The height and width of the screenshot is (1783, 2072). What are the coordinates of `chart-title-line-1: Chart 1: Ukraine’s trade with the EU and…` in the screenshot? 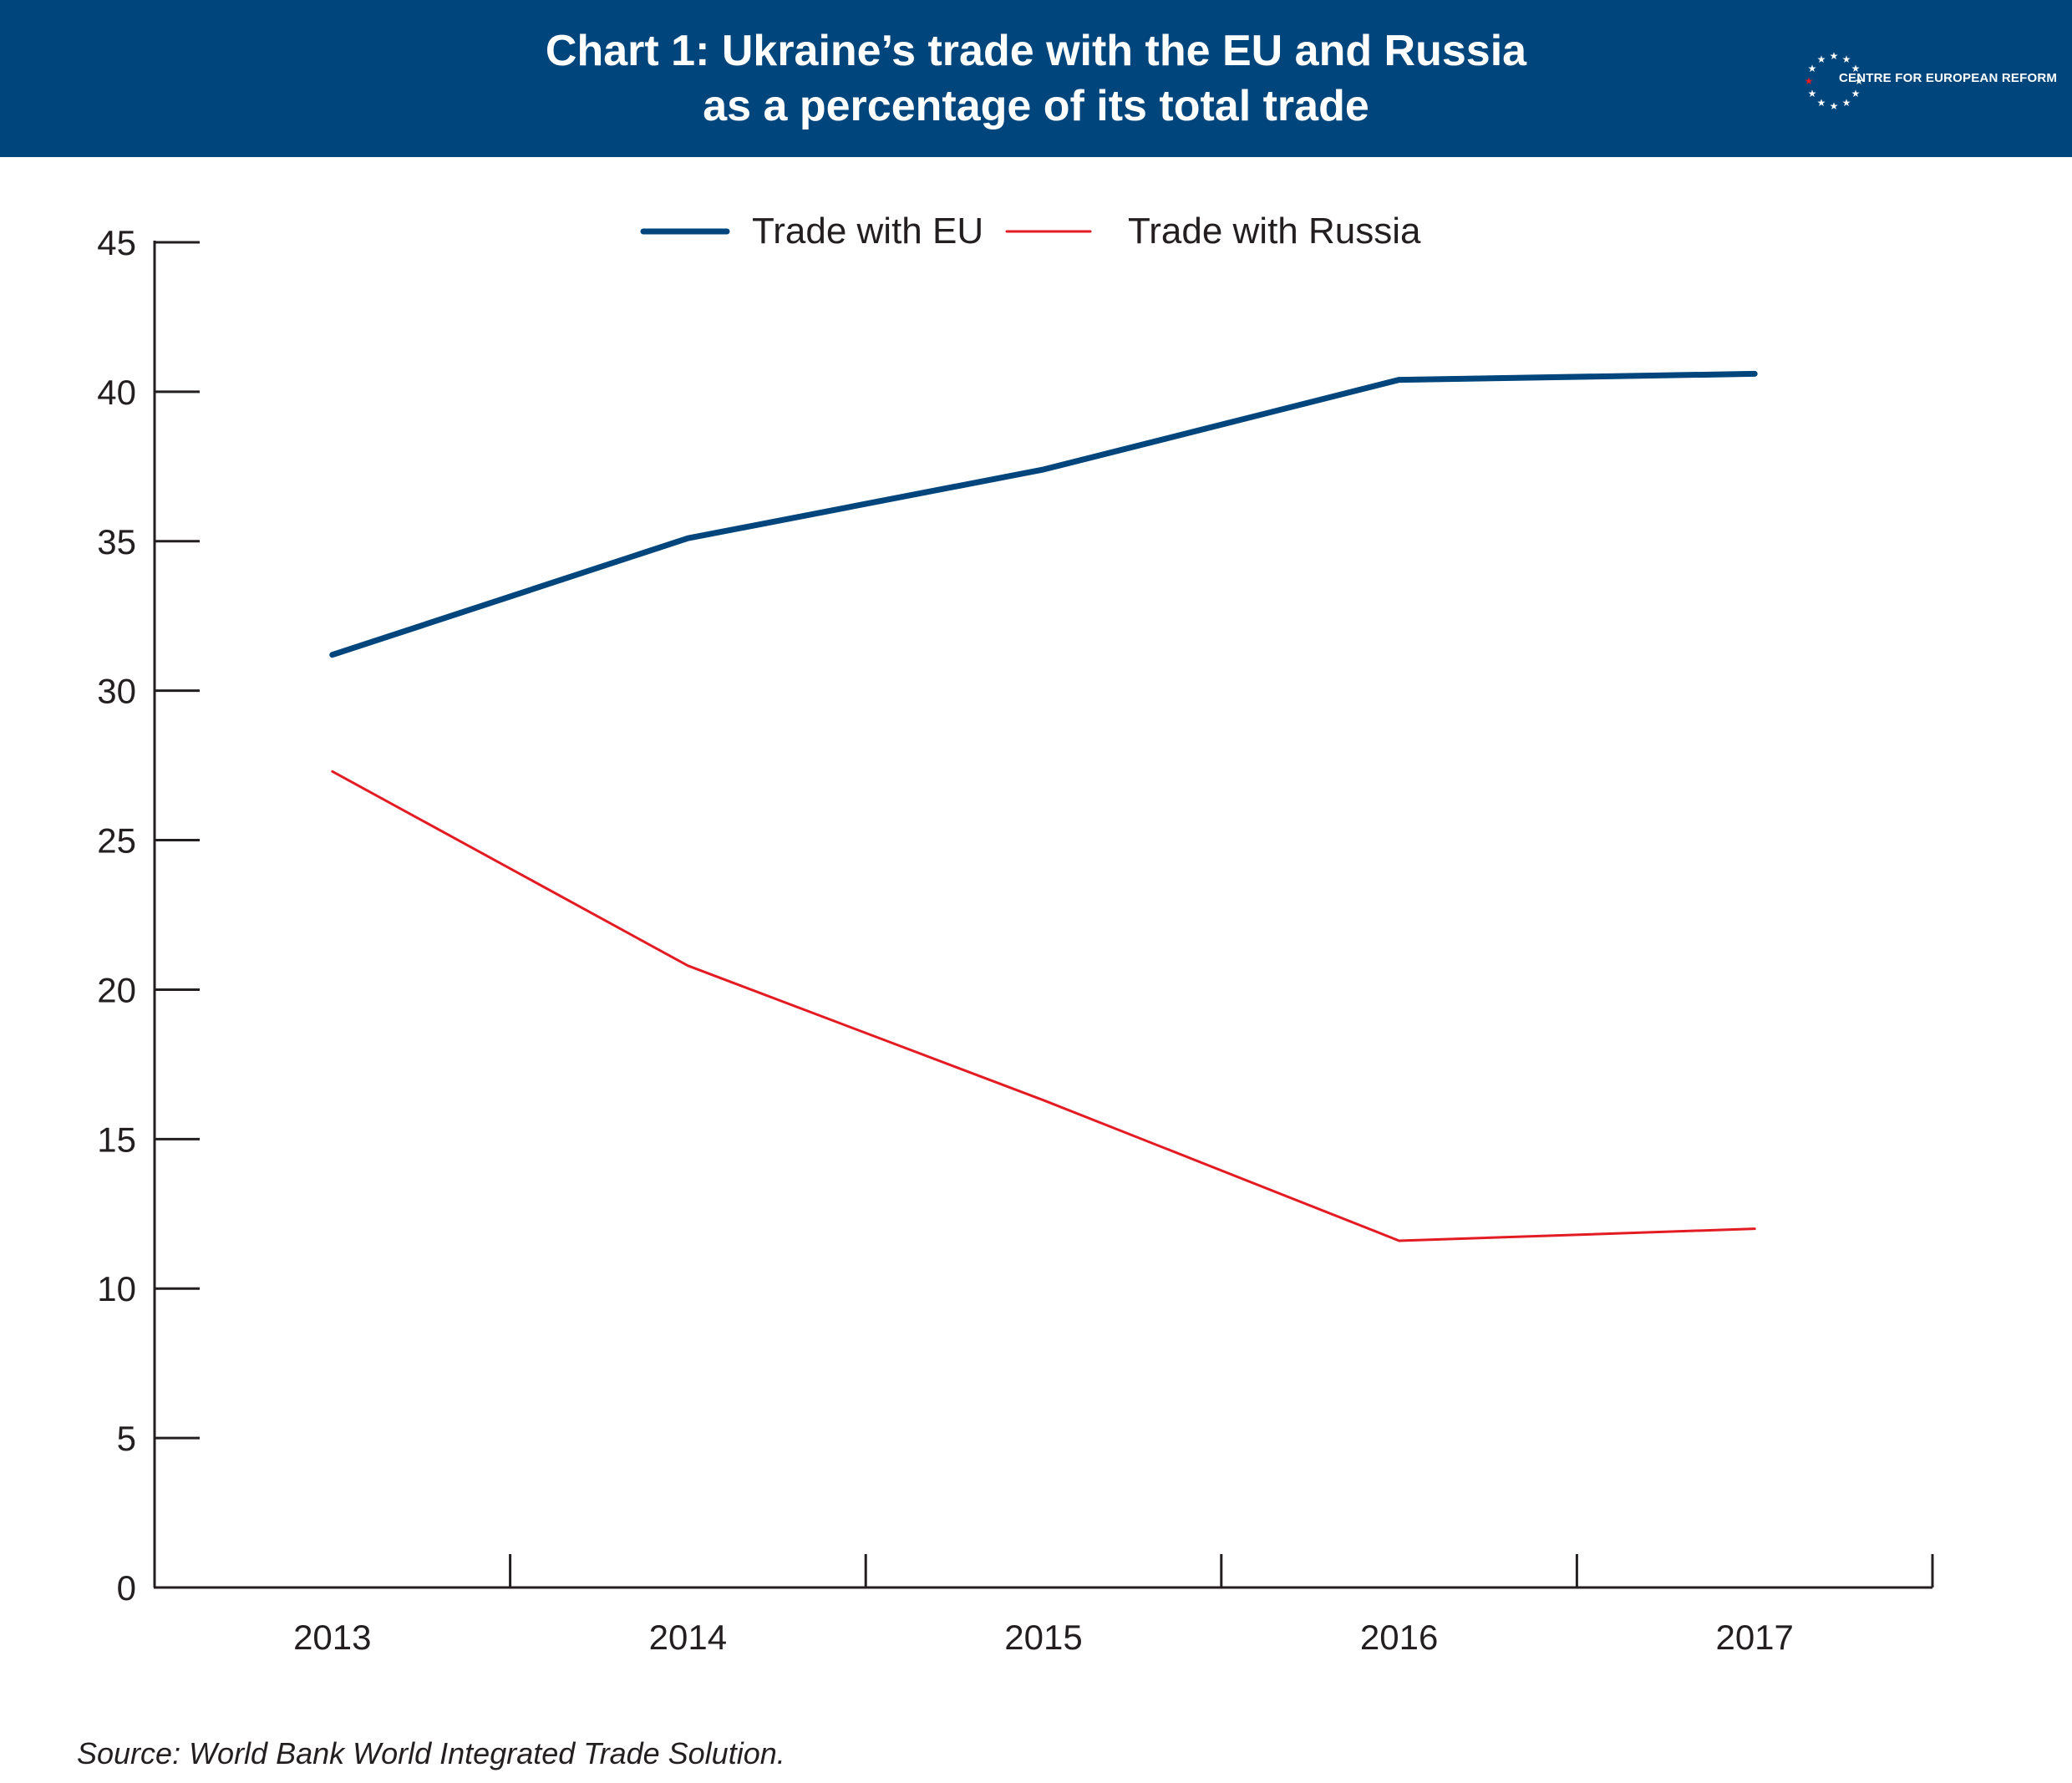 It's located at (1036, 51).